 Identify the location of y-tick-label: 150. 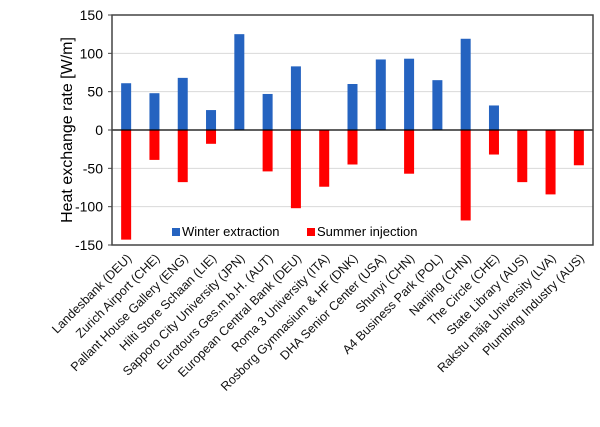
(92, 15).